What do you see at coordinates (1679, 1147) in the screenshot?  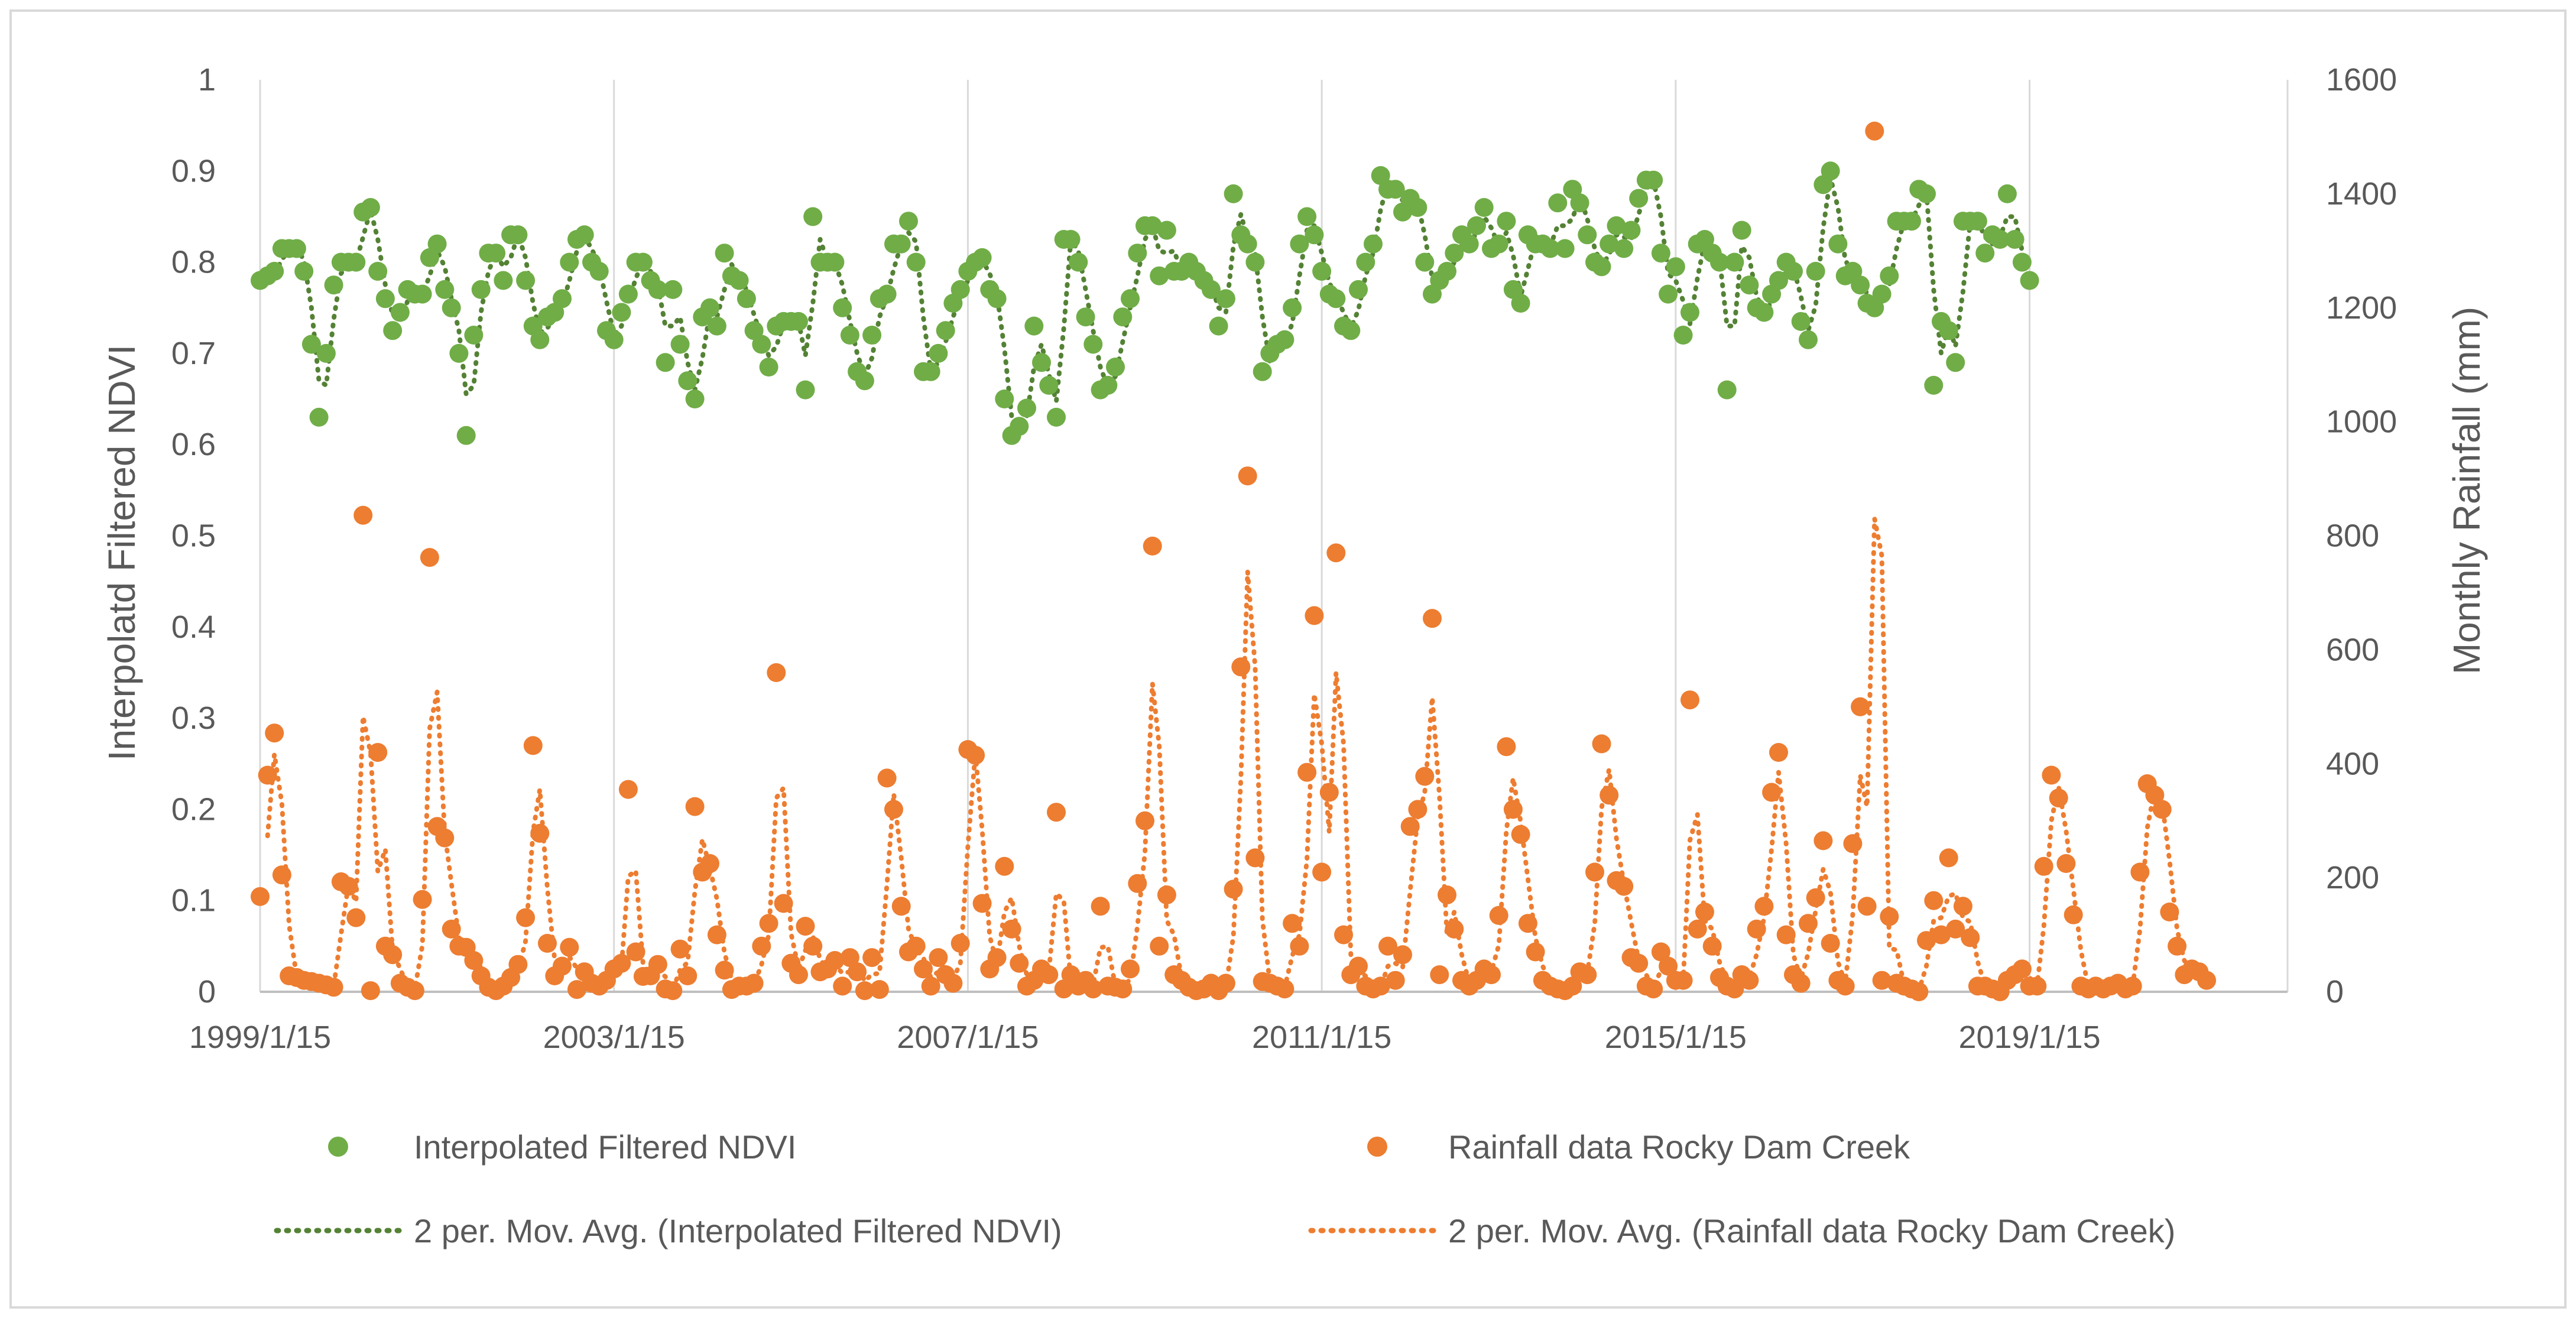 I see `legend-rain-label: Rainfall data Rocky Dam Creek` at bounding box center [1679, 1147].